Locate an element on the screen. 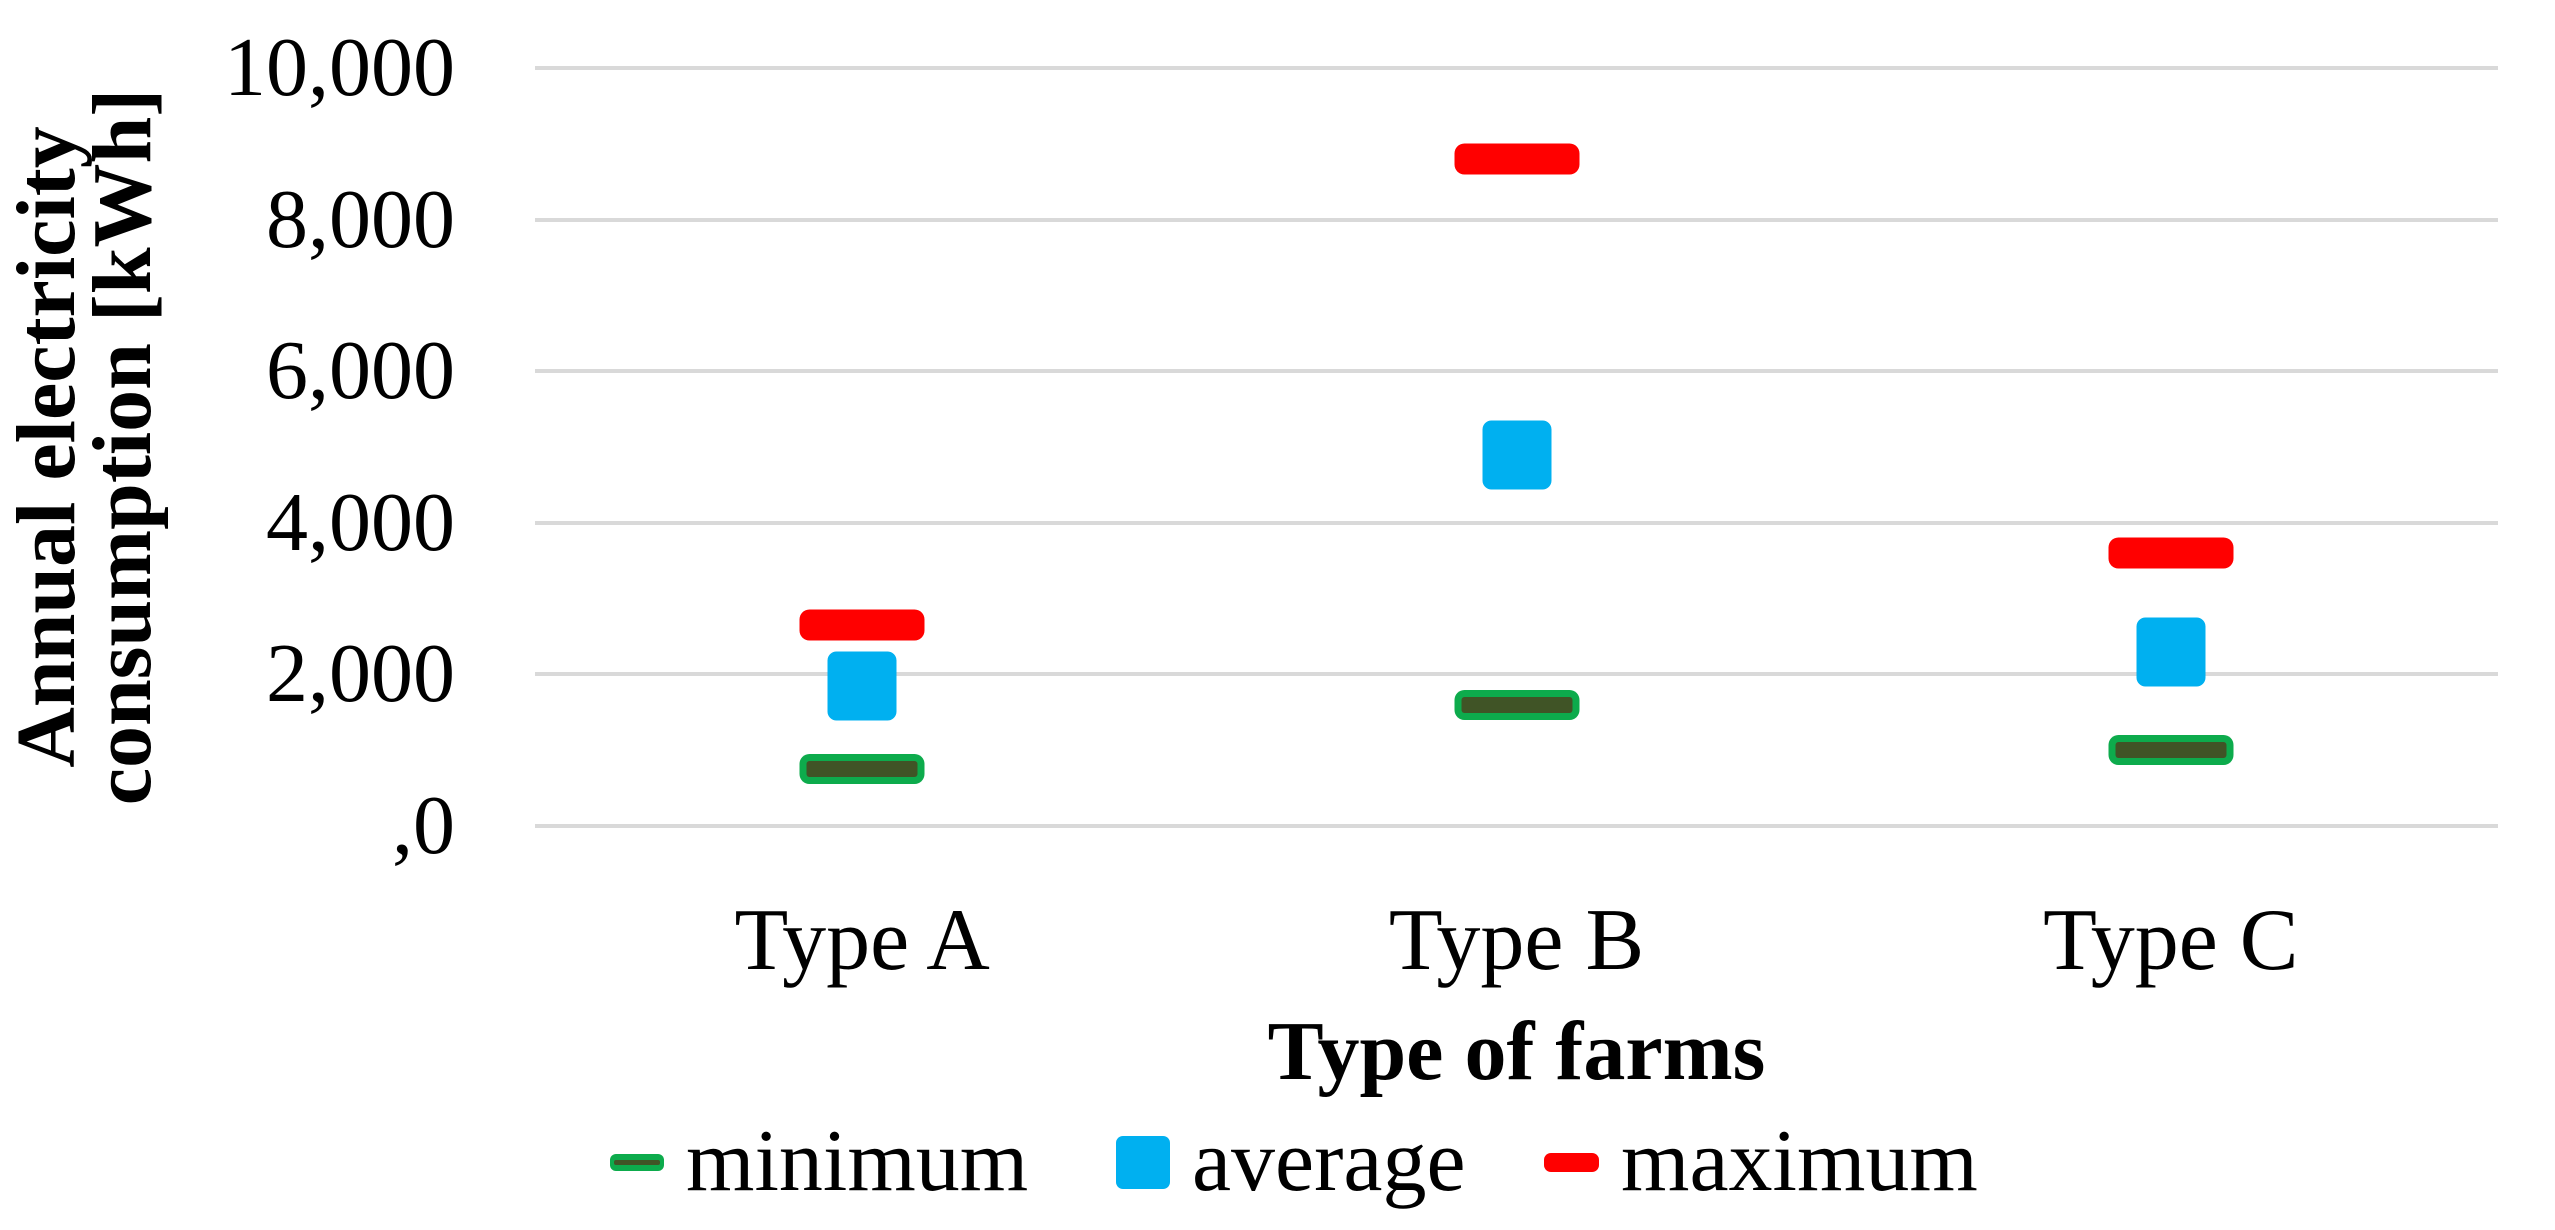 This screenshot has height=1230, width=2555. y-tick-label: 2,000 is located at coordinates (360, 674).